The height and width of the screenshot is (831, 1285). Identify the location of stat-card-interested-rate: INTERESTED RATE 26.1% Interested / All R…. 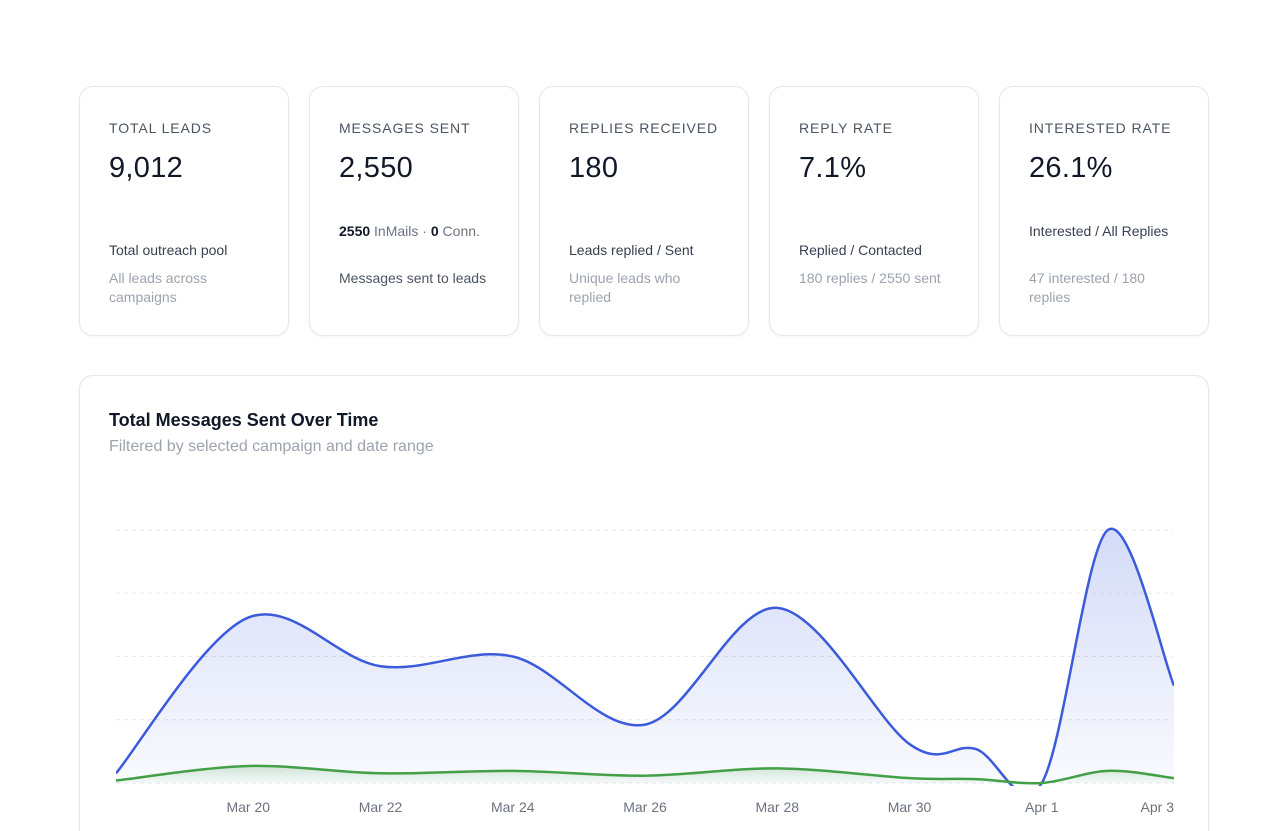
(1104, 211).